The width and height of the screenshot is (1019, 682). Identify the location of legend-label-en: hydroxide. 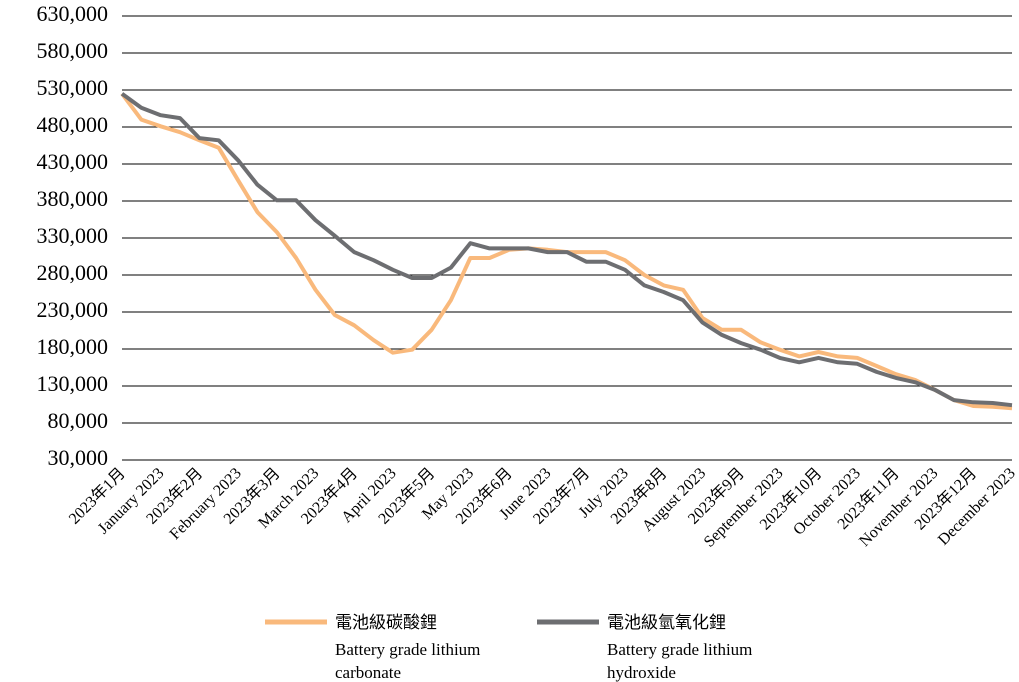
(641, 672).